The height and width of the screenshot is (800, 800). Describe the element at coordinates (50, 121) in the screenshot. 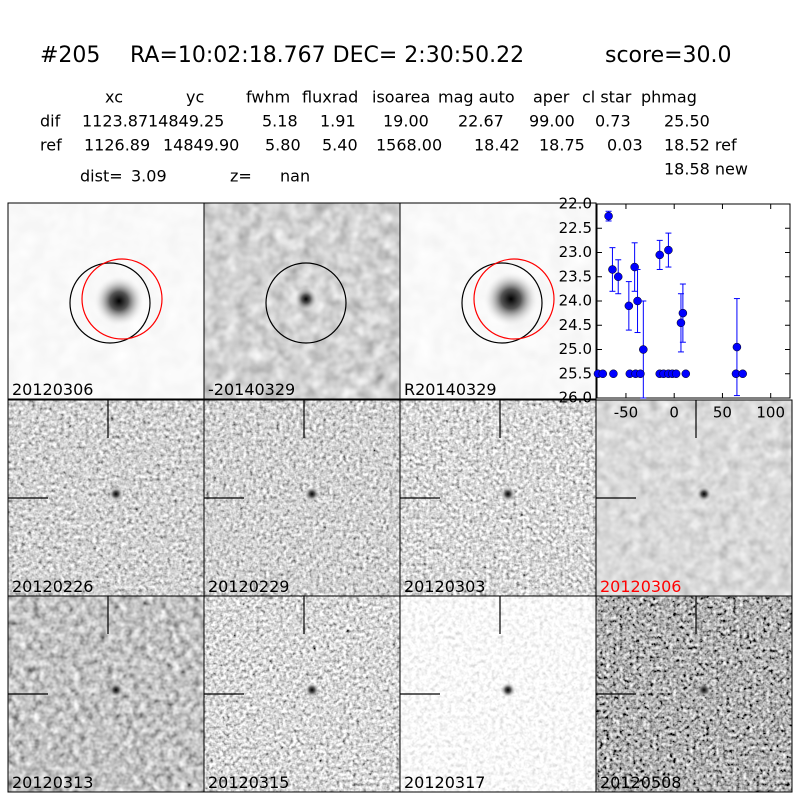

I see `row-label: dif` at that location.